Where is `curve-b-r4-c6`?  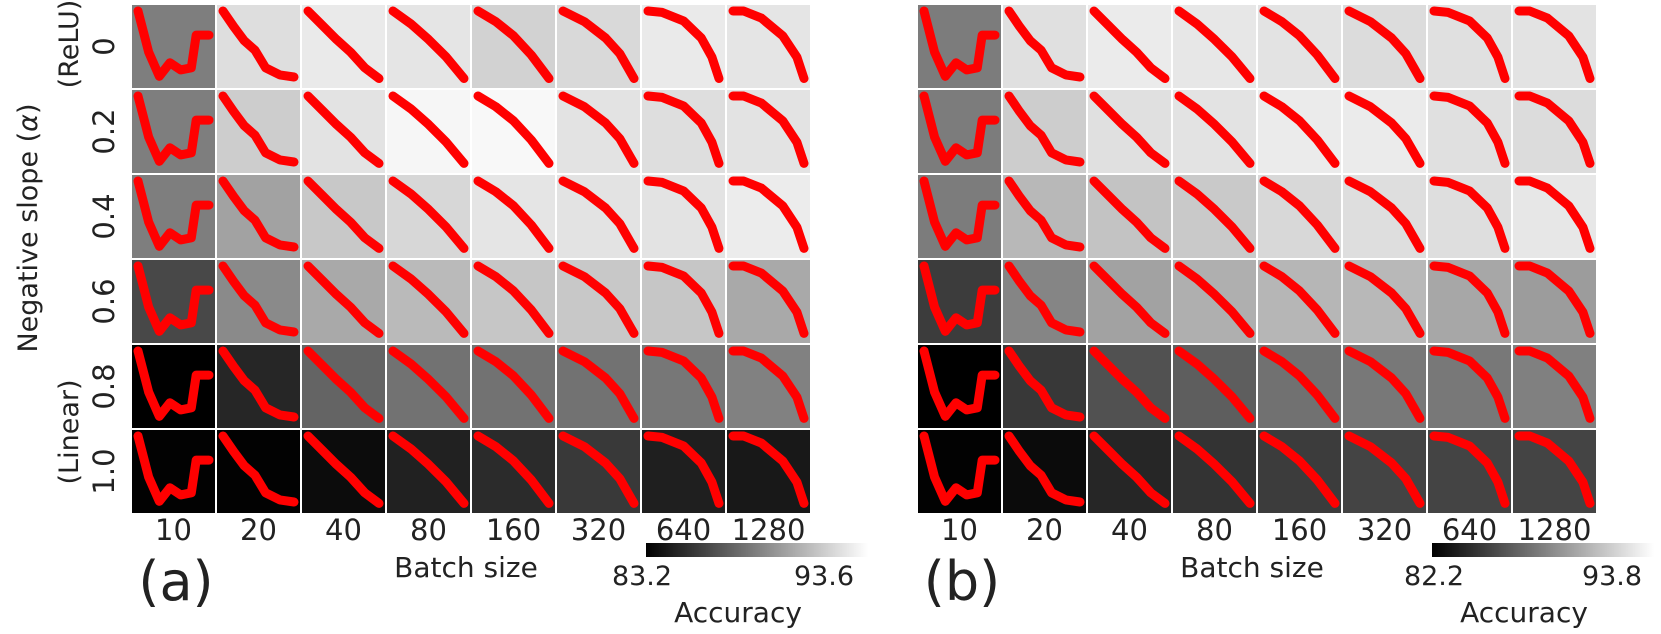
curve-b-r4-c6 is located at coordinates (1469, 384).